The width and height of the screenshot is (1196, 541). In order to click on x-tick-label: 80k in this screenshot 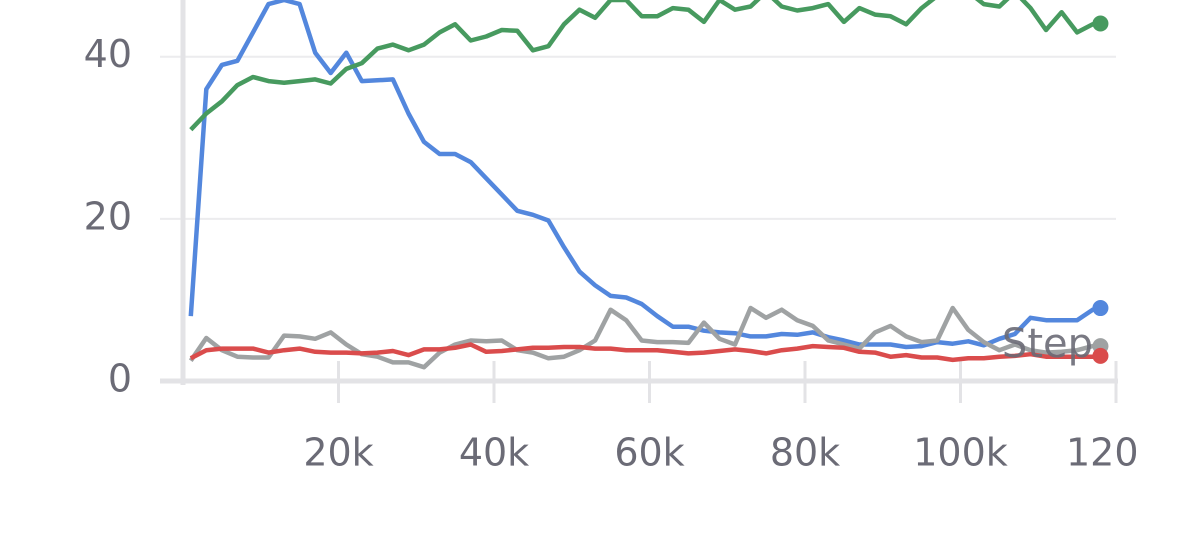, I will do `click(805, 453)`.